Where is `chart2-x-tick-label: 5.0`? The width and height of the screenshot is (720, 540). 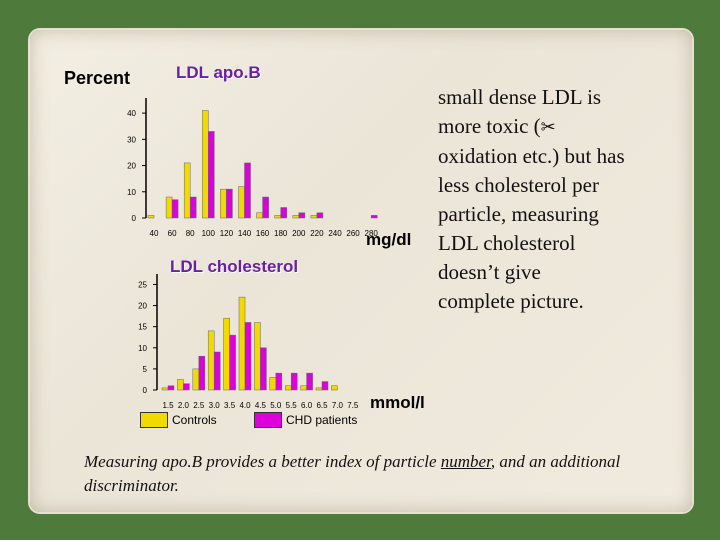
chart2-x-tick-label: 5.0 is located at coordinates (276, 405).